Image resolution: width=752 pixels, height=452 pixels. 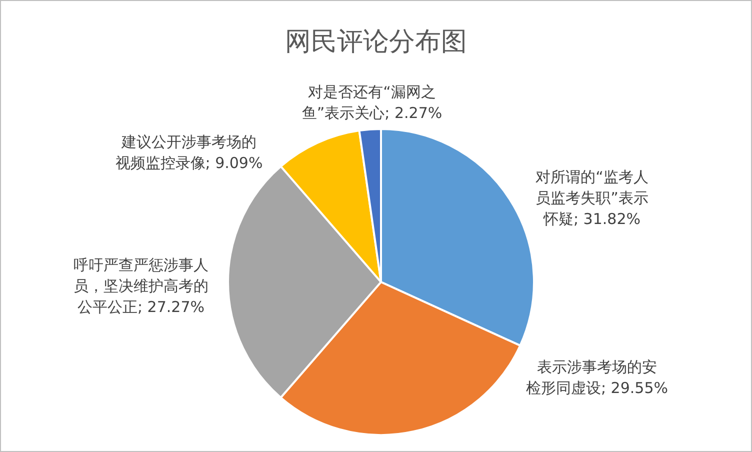 I want to click on slice-label: 表示涉事考场的安检形同虚设; 29.55%, so click(x=597, y=377).